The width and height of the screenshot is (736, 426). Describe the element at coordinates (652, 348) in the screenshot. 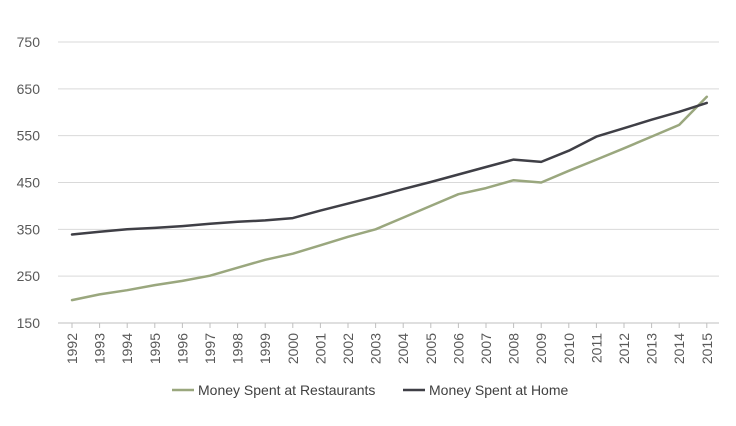

I see `x-tick-label: 2013` at that location.